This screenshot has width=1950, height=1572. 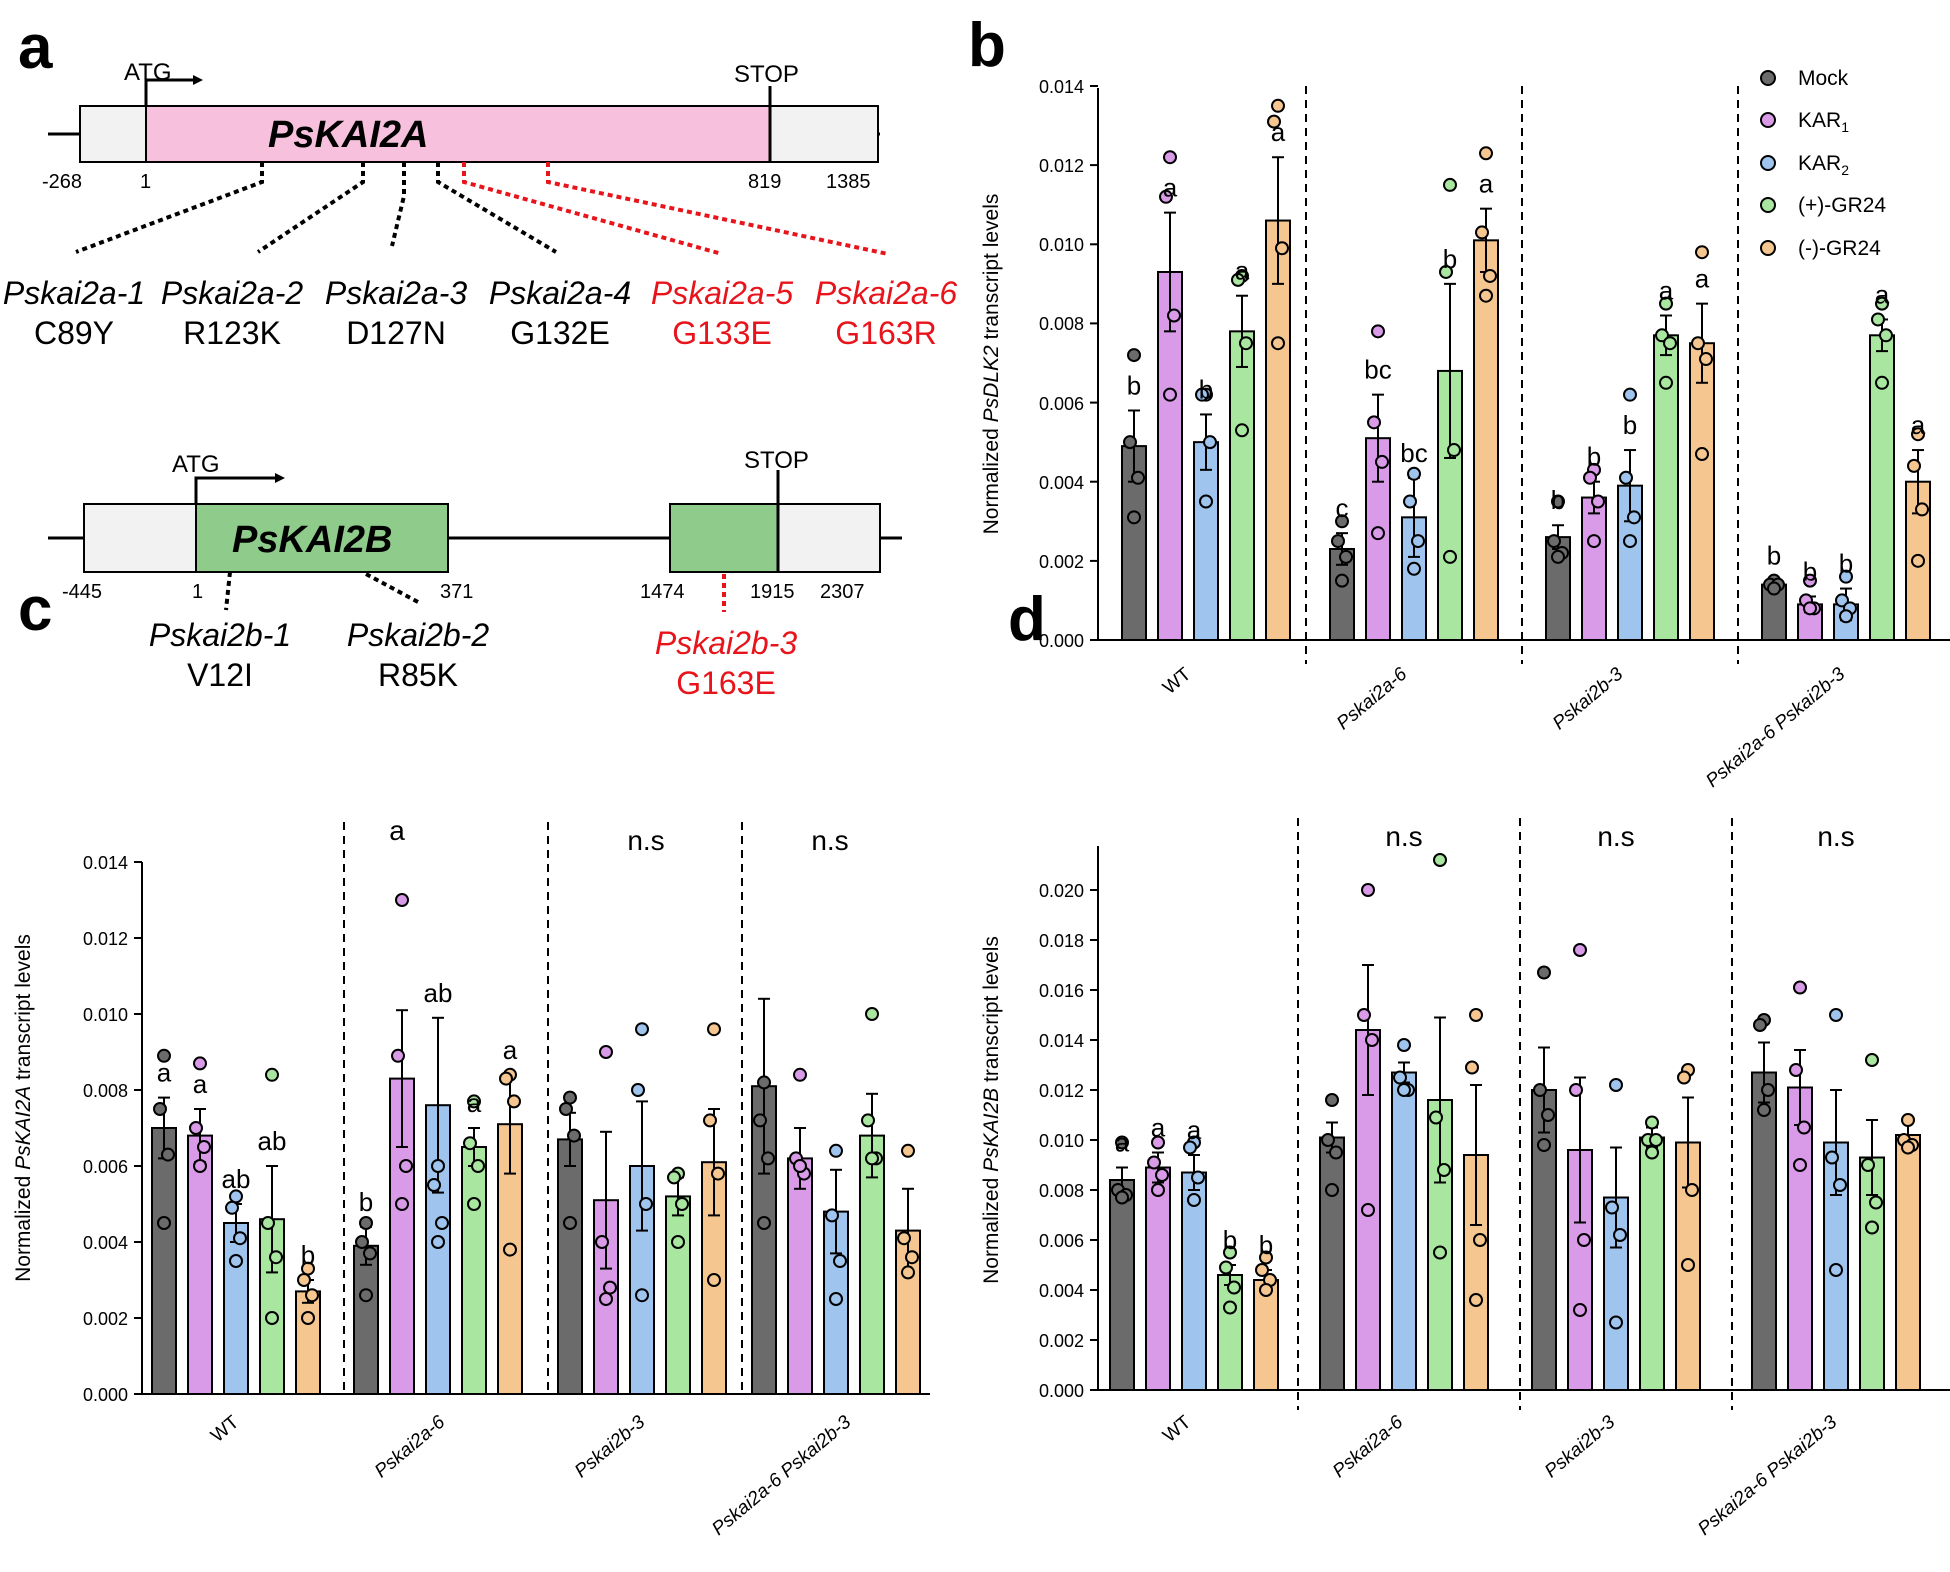 I want to click on chart-b-ytick-label-6: 0.012, so click(x=1061, y=166).